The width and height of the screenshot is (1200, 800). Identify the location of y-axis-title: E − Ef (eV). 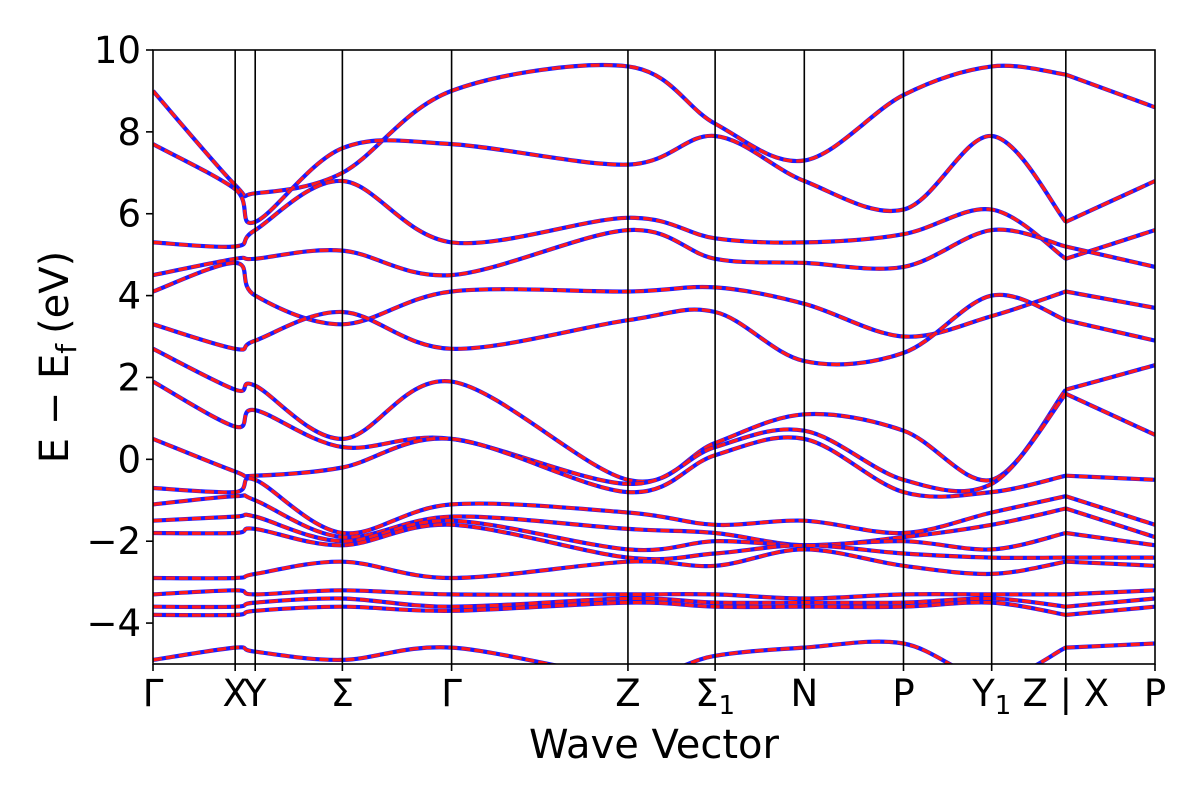
(57, 357).